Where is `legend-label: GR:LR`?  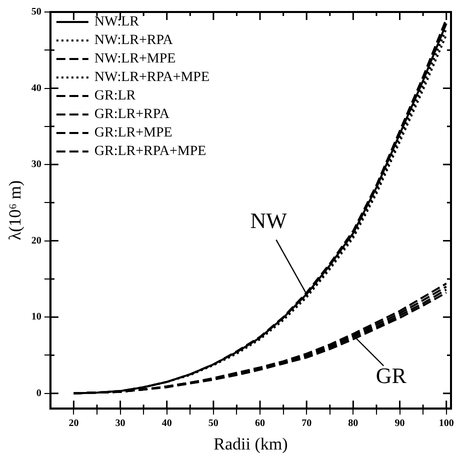
legend-label: GR:LR is located at coordinates (115, 96).